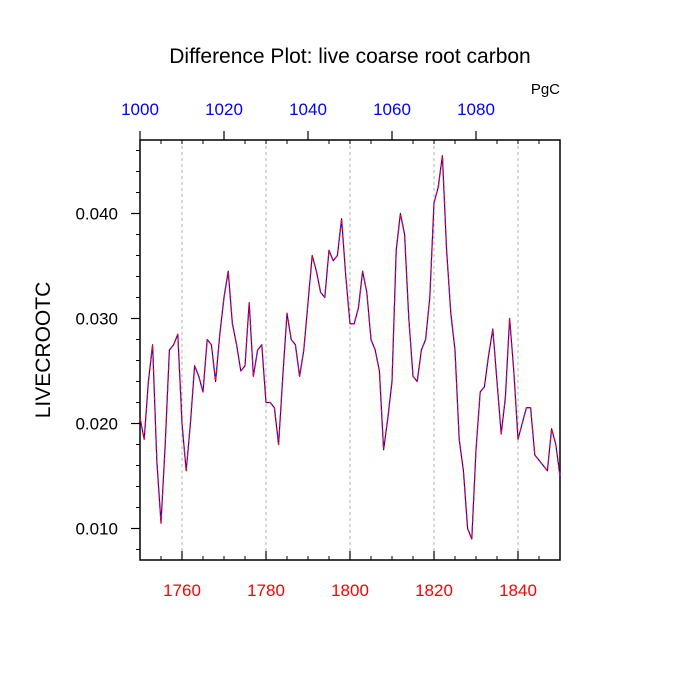 This screenshot has height=700, width=700. What do you see at coordinates (266, 590) in the screenshot?
I see `x-tick-label-1780: 1780` at bounding box center [266, 590].